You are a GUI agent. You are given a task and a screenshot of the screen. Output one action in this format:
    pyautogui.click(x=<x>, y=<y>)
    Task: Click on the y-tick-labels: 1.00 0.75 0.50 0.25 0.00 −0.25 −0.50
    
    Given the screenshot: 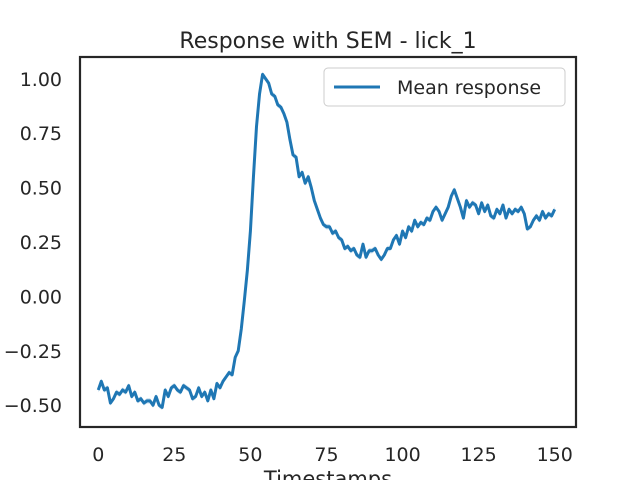 What is the action you would take?
    pyautogui.click(x=33, y=243)
    